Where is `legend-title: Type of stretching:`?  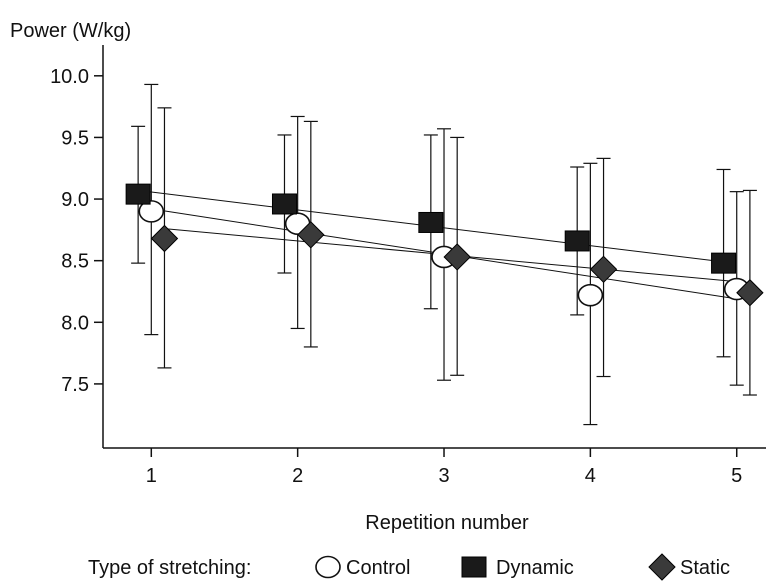 legend-title: Type of stretching: is located at coordinates (169, 568).